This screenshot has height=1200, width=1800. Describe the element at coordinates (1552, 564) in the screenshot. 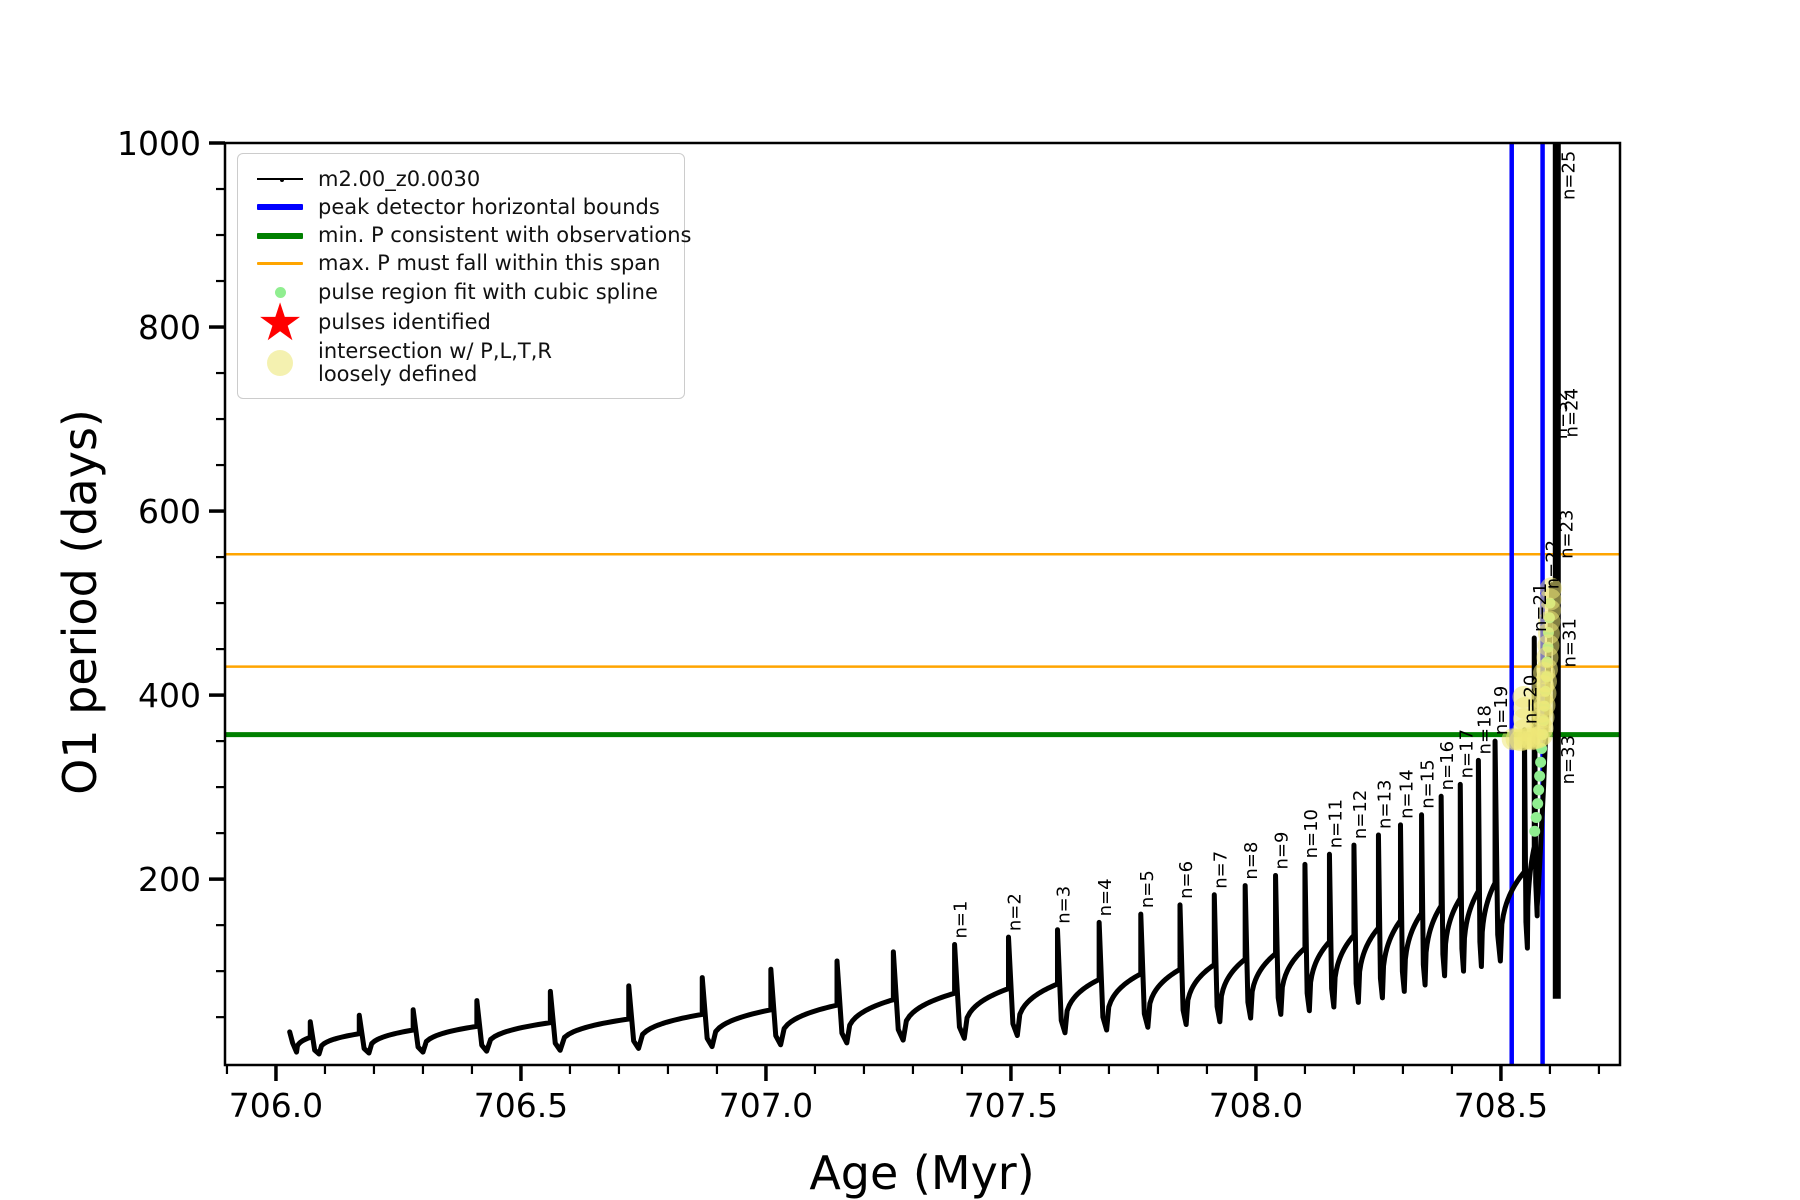

I see `svg-text: n=22` at that location.